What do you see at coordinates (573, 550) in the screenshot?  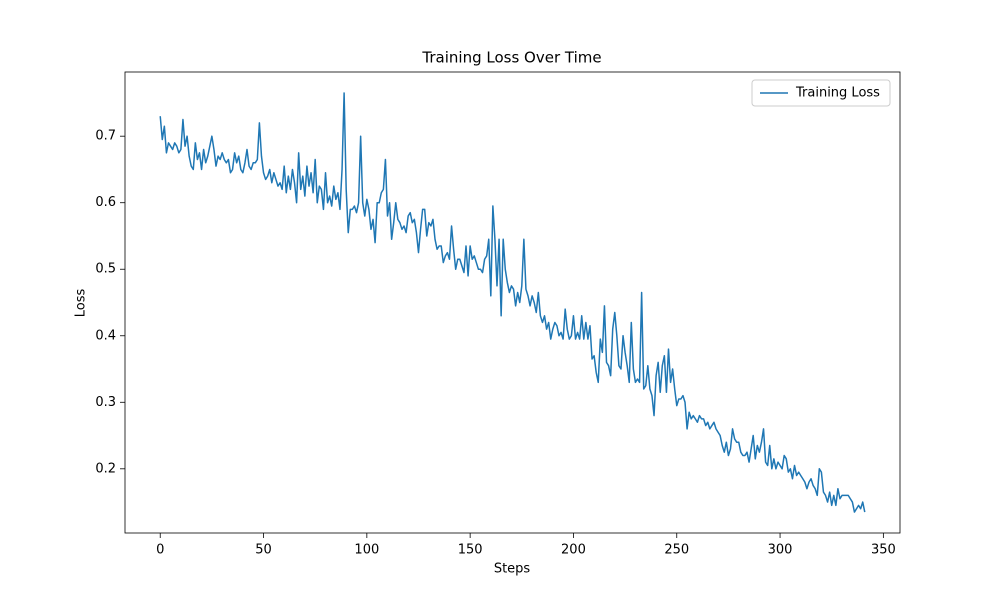 I see `x-tick-label: 200` at bounding box center [573, 550].